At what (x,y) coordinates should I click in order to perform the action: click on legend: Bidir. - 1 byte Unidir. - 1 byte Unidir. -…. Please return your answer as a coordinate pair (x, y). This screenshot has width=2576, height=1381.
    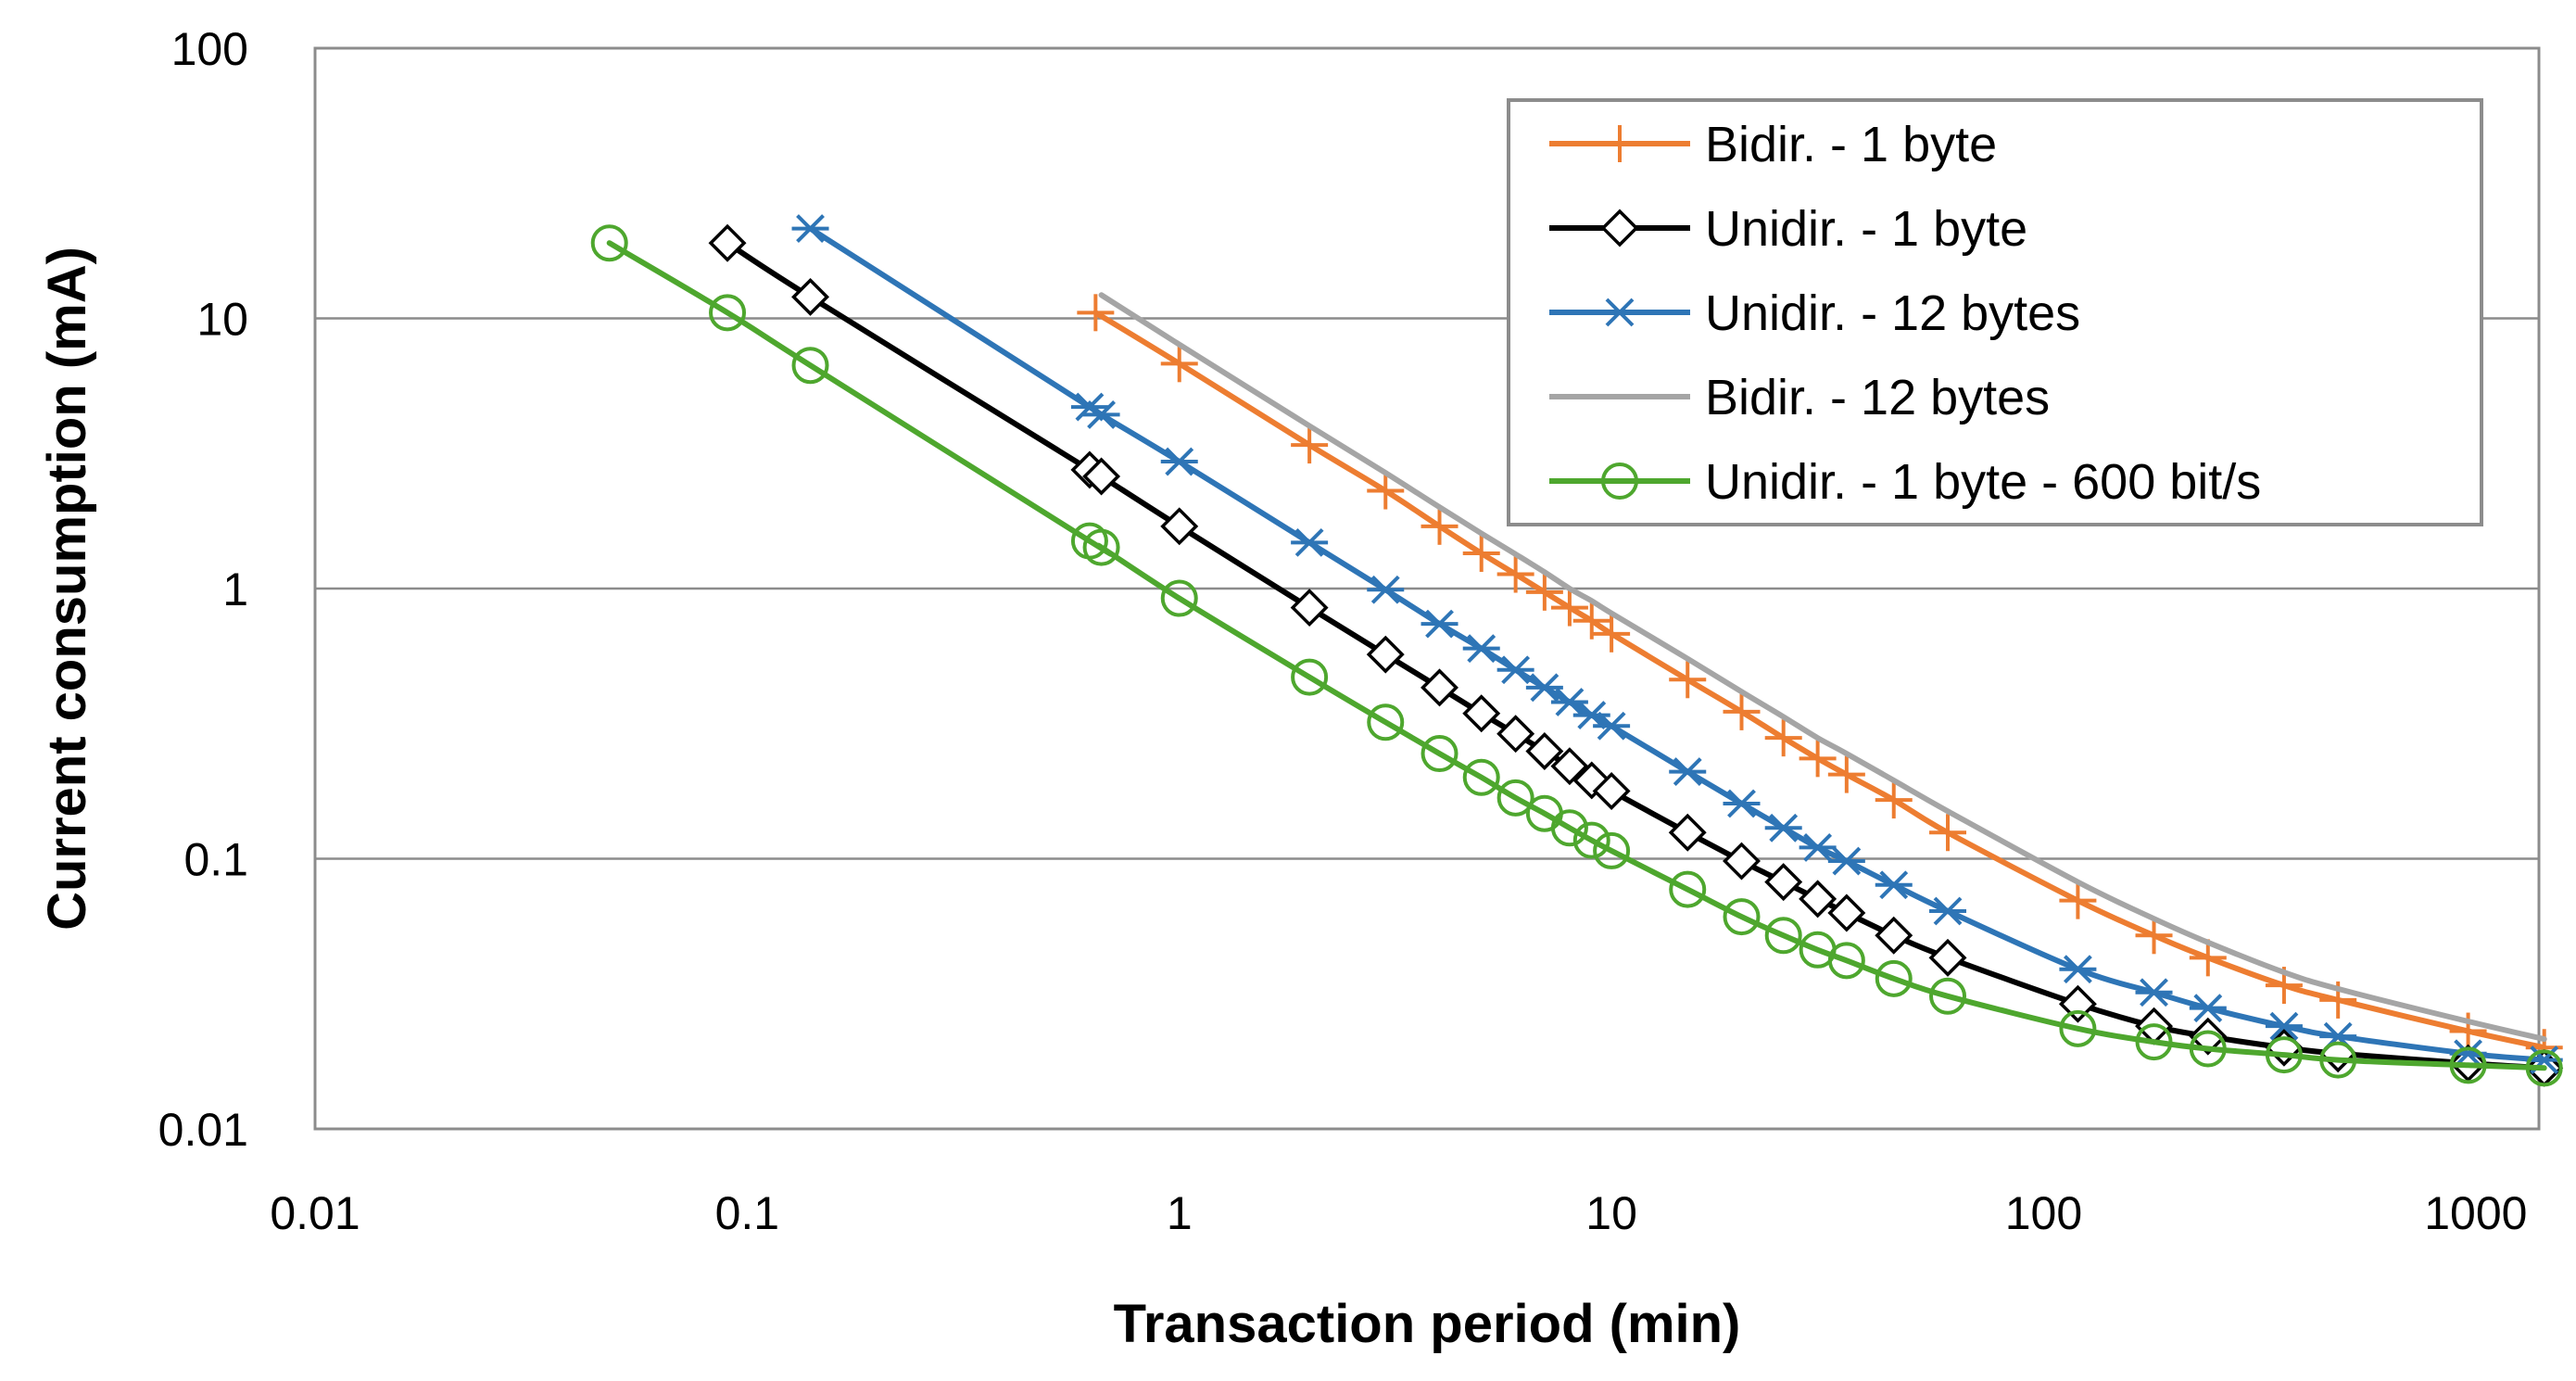
    Looking at the image, I should click on (1995, 312).